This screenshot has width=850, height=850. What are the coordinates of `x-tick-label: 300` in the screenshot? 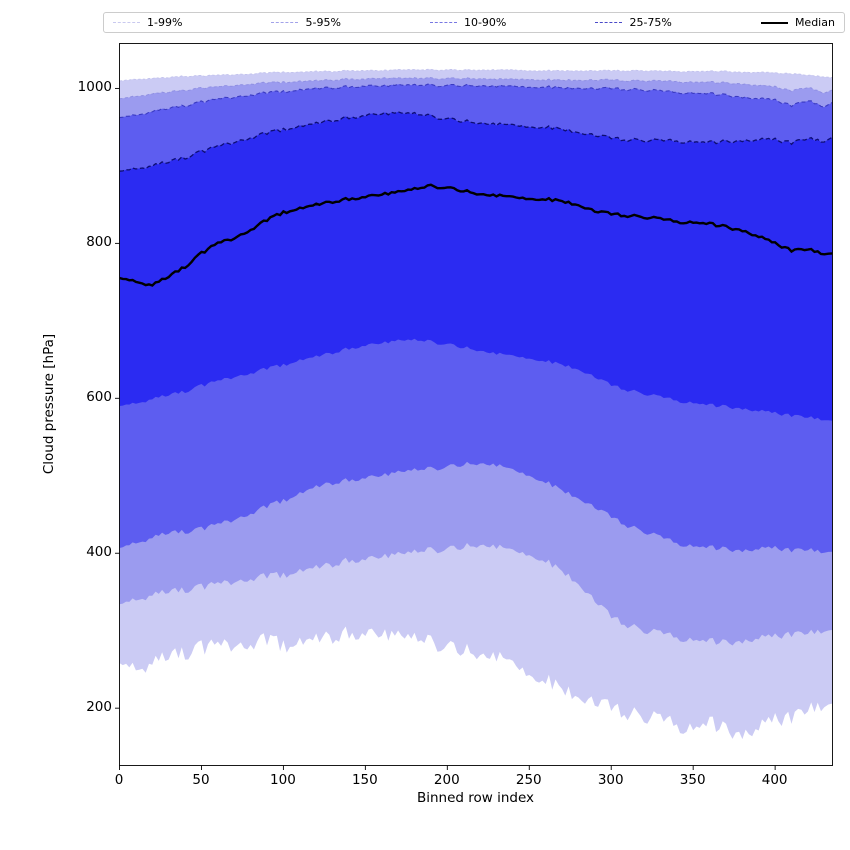 It's located at (610, 780).